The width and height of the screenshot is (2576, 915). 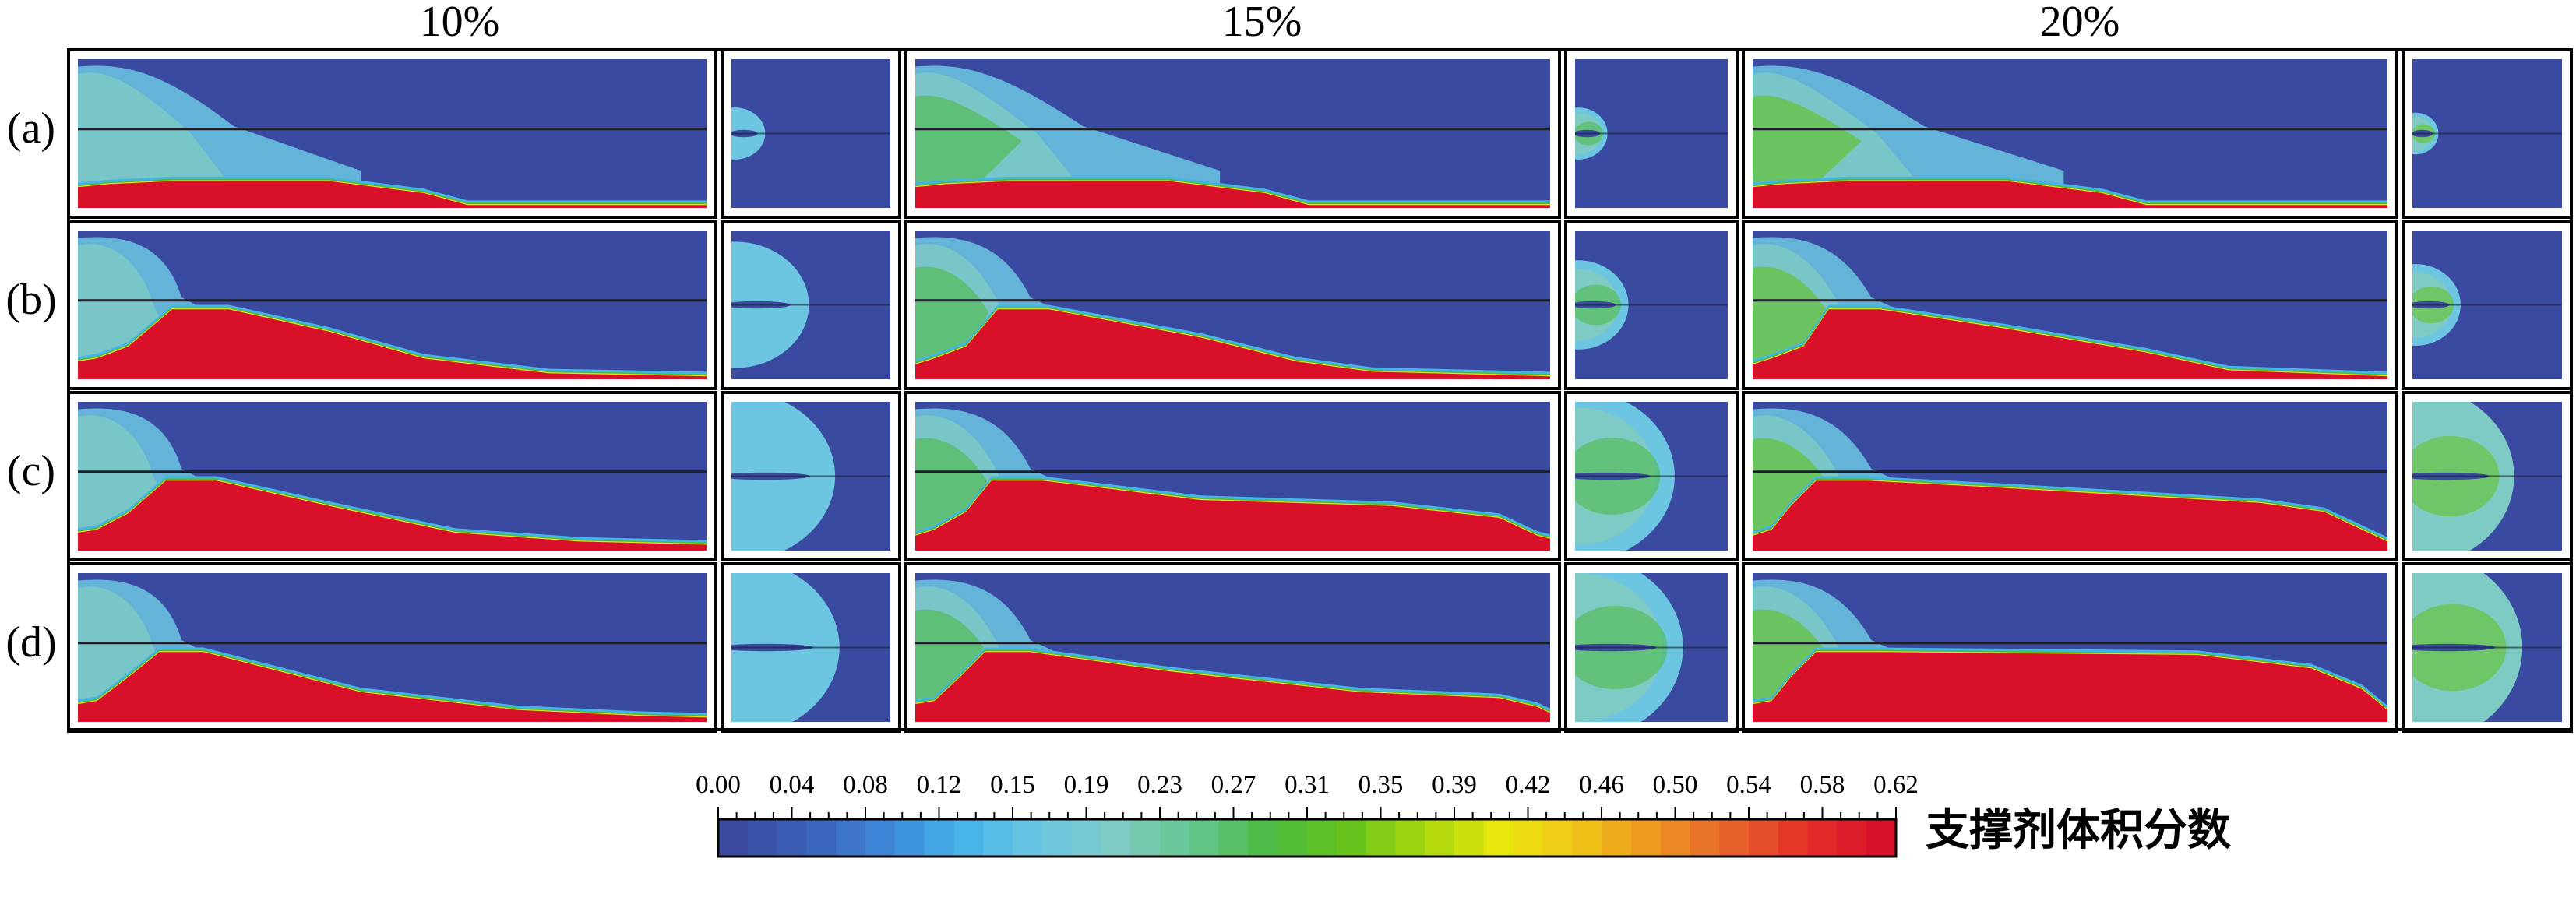 I want to click on contour-panel-d-10pct-side-view, so click(x=392, y=647).